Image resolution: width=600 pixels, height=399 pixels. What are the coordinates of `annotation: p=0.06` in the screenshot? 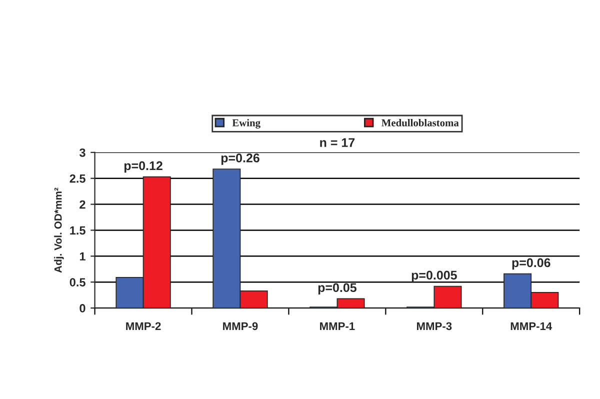 It's located at (531, 264).